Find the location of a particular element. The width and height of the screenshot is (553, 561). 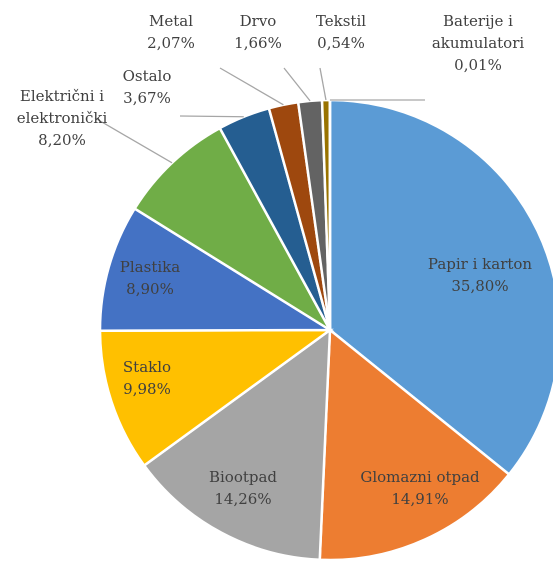

label-ostalo: Ostalo 3,67% is located at coordinates (147, 87).